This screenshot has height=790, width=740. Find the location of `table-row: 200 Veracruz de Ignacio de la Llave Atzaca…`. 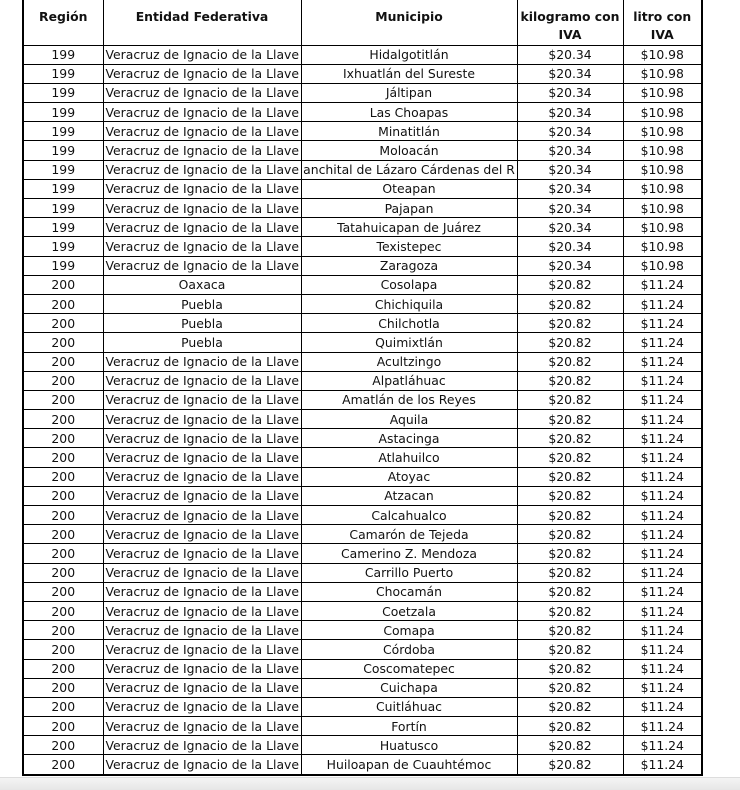

table-row: 200 Veracruz de Ignacio de la Llave Atzaca… is located at coordinates (362, 496).